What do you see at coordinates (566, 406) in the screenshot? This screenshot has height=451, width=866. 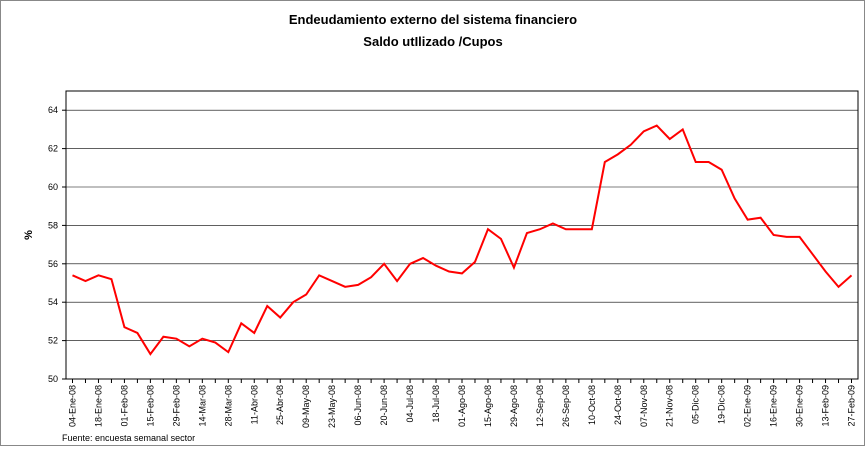 I see `x-tick-label: 26-Sep-08` at bounding box center [566, 406].